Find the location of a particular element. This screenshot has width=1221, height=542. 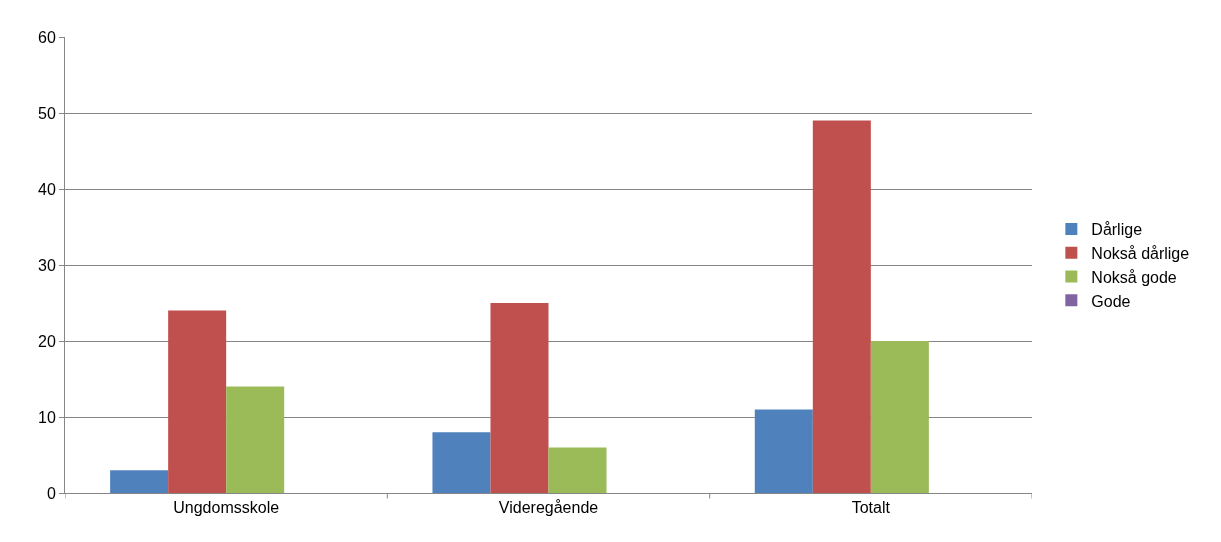

y-tick-label: 50 is located at coordinates (47, 113).